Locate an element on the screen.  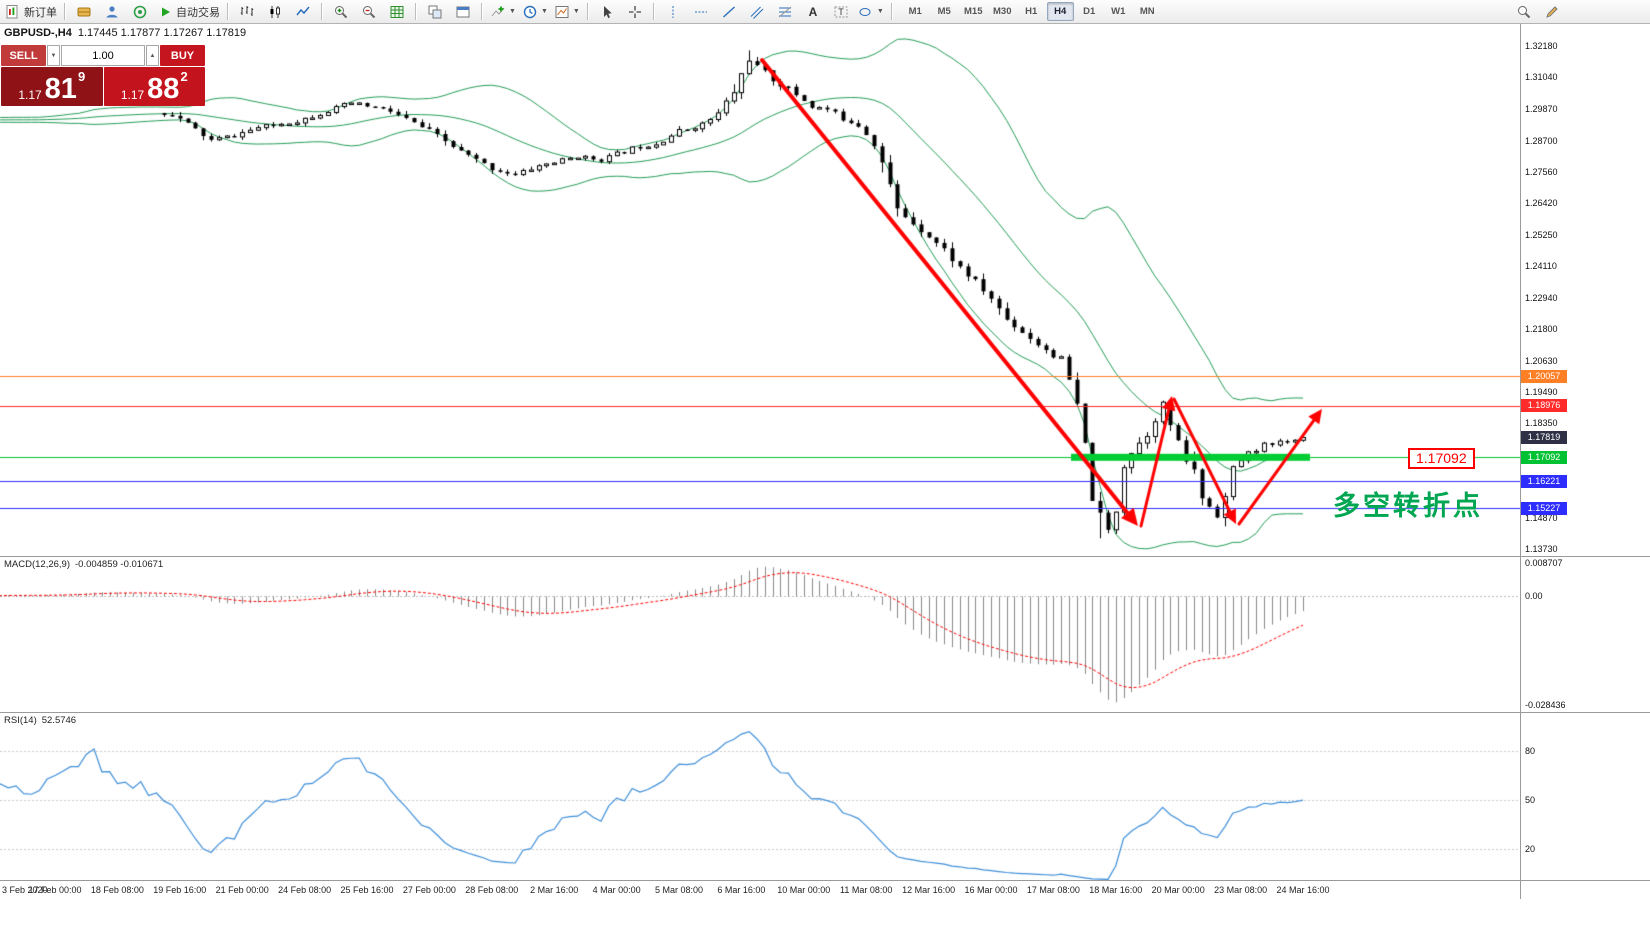
timeframe-button-H4: H4 is located at coordinates (1060, 11).